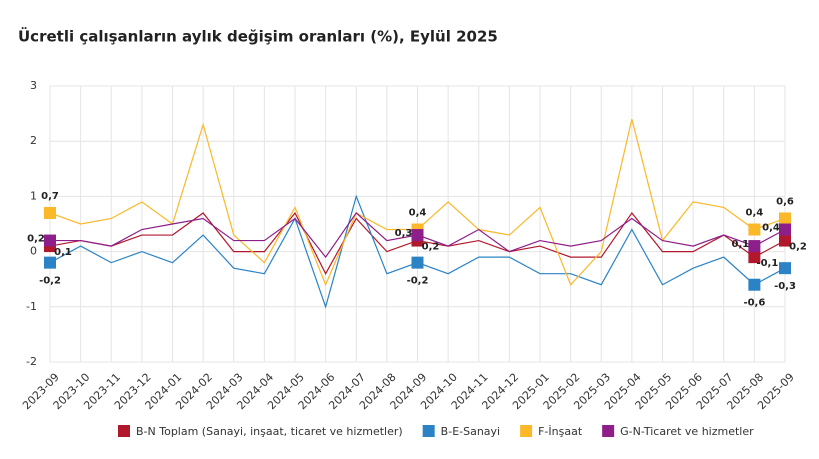  I want to click on y-tick-label: 3, so click(33, 85).